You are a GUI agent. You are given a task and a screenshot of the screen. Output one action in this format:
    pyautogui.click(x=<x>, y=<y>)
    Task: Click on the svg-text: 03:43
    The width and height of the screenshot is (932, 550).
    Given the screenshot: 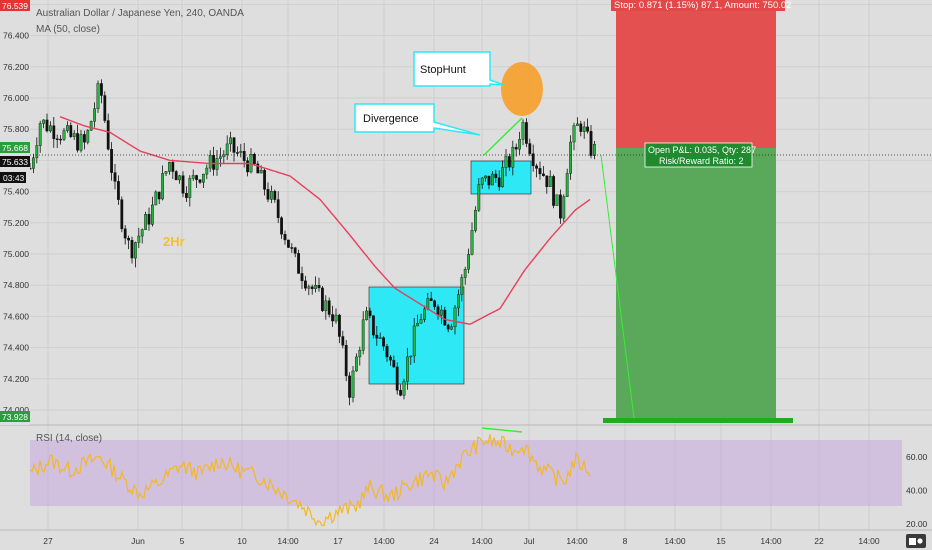 What is the action you would take?
    pyautogui.click(x=14, y=178)
    